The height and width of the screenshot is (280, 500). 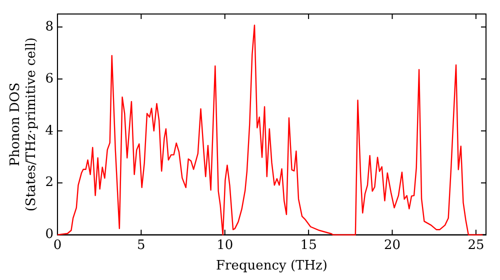 I want to click on y-tick-label: 8, so click(x=49, y=26).